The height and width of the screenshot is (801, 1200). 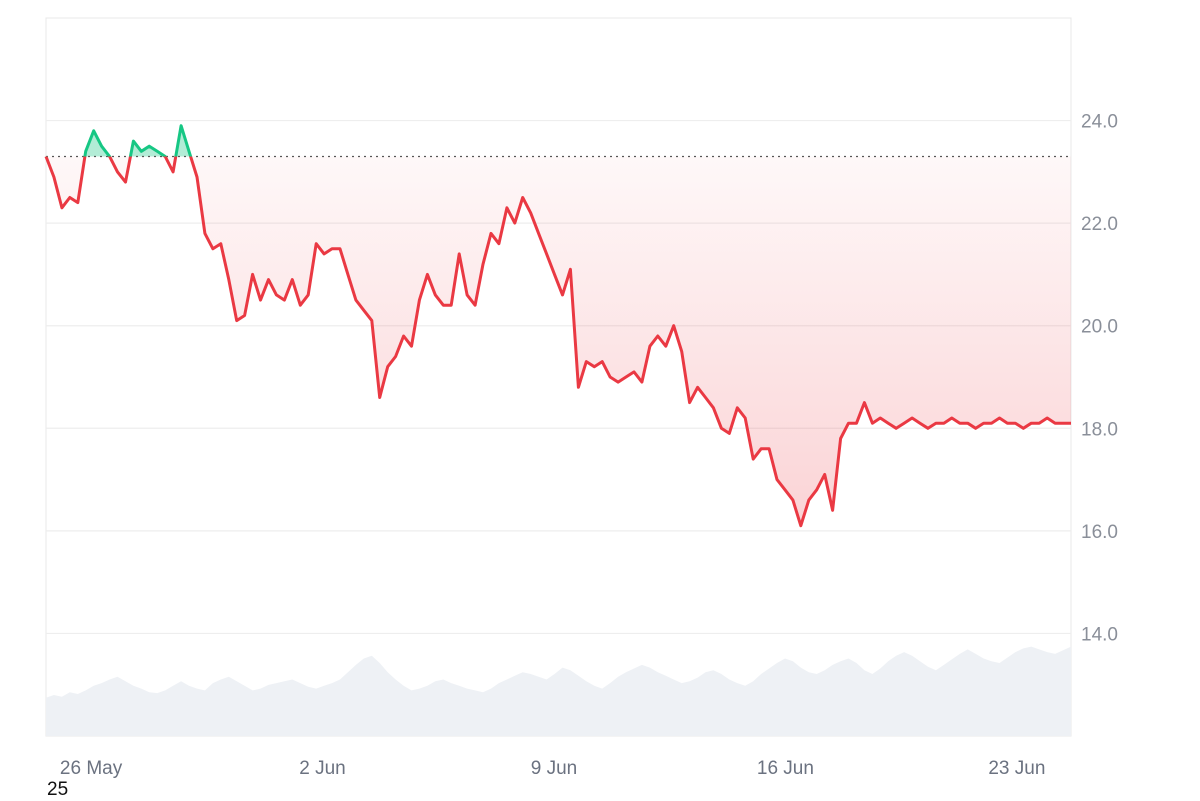 I want to click on y-axis: 14.0 16.0 18.0 20.0 22.0 24.0, so click(x=1099, y=379).